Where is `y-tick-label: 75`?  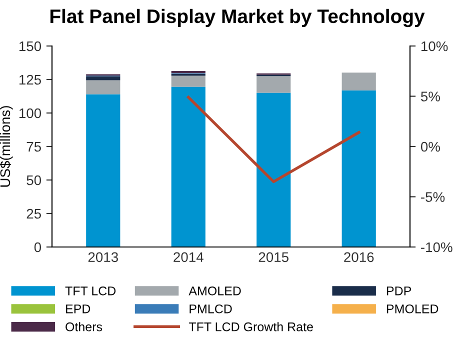 y-tick-label: 75 is located at coordinates (34, 147).